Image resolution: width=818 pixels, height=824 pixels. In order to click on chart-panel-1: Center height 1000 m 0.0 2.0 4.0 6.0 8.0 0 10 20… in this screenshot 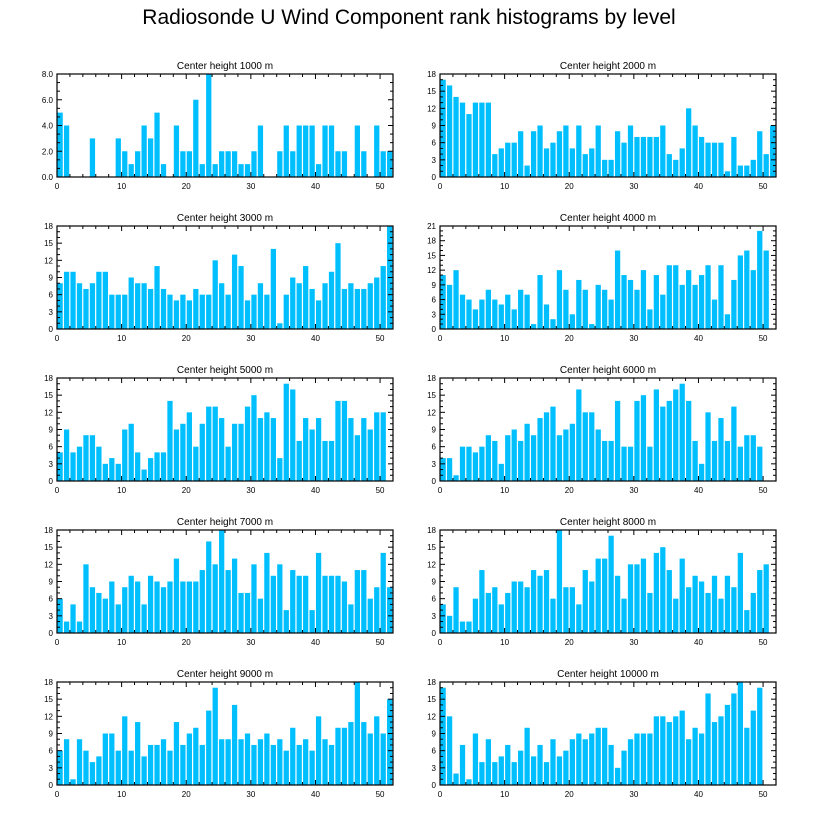, I will do `click(218, 126)`.